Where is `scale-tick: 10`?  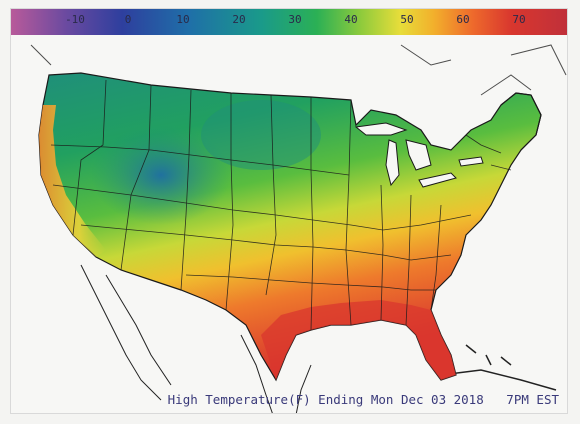
scale-tick: 10 is located at coordinates (183, 19).